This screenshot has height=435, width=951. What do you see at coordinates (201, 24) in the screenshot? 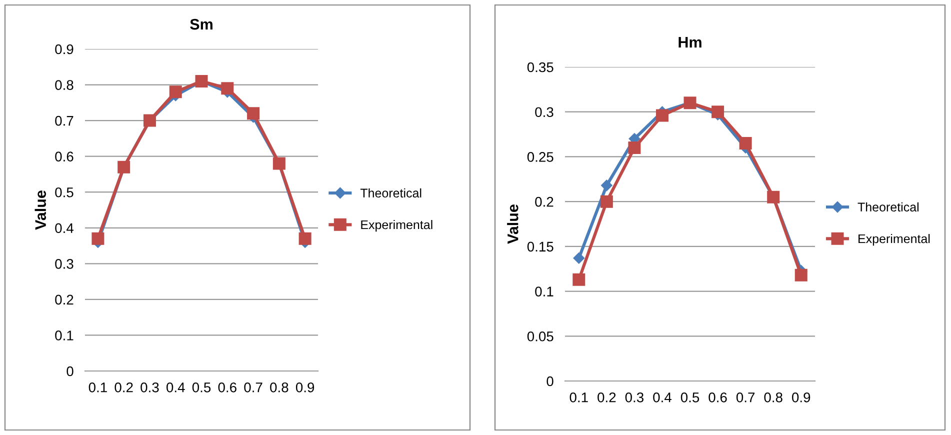
I see `chart-title: Sm` at bounding box center [201, 24].